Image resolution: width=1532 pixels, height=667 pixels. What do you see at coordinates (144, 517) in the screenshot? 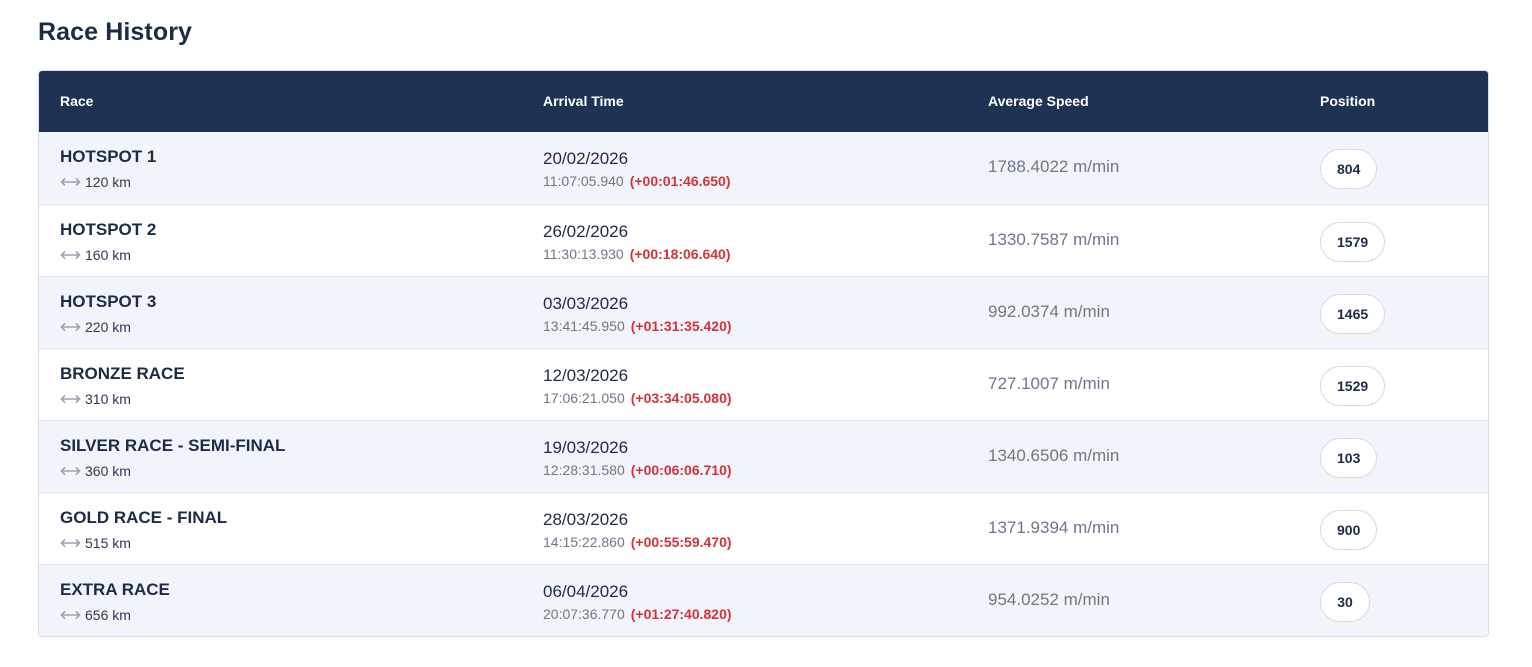
I see `race-name: GOLD RACE - FINAL` at bounding box center [144, 517].